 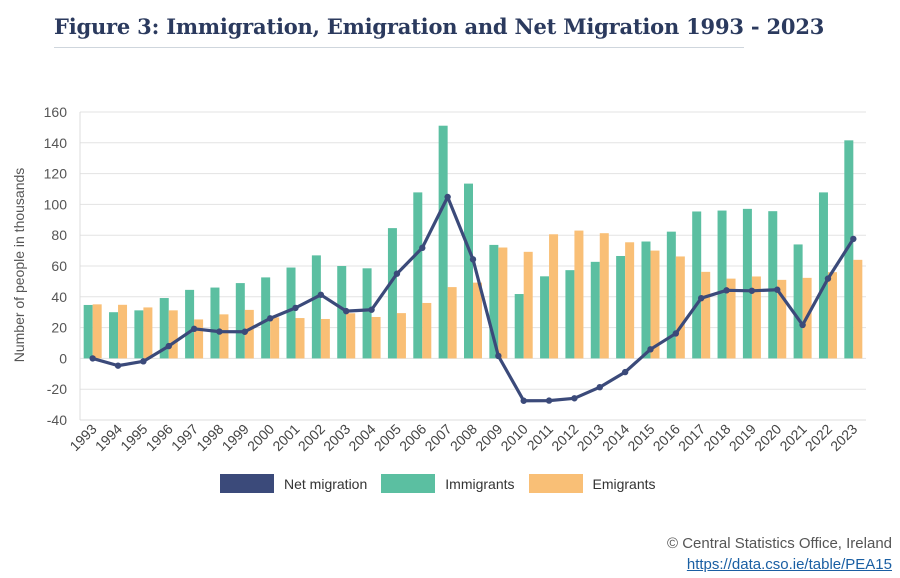 I want to click on net-migration-point-2004, so click(x=371, y=309).